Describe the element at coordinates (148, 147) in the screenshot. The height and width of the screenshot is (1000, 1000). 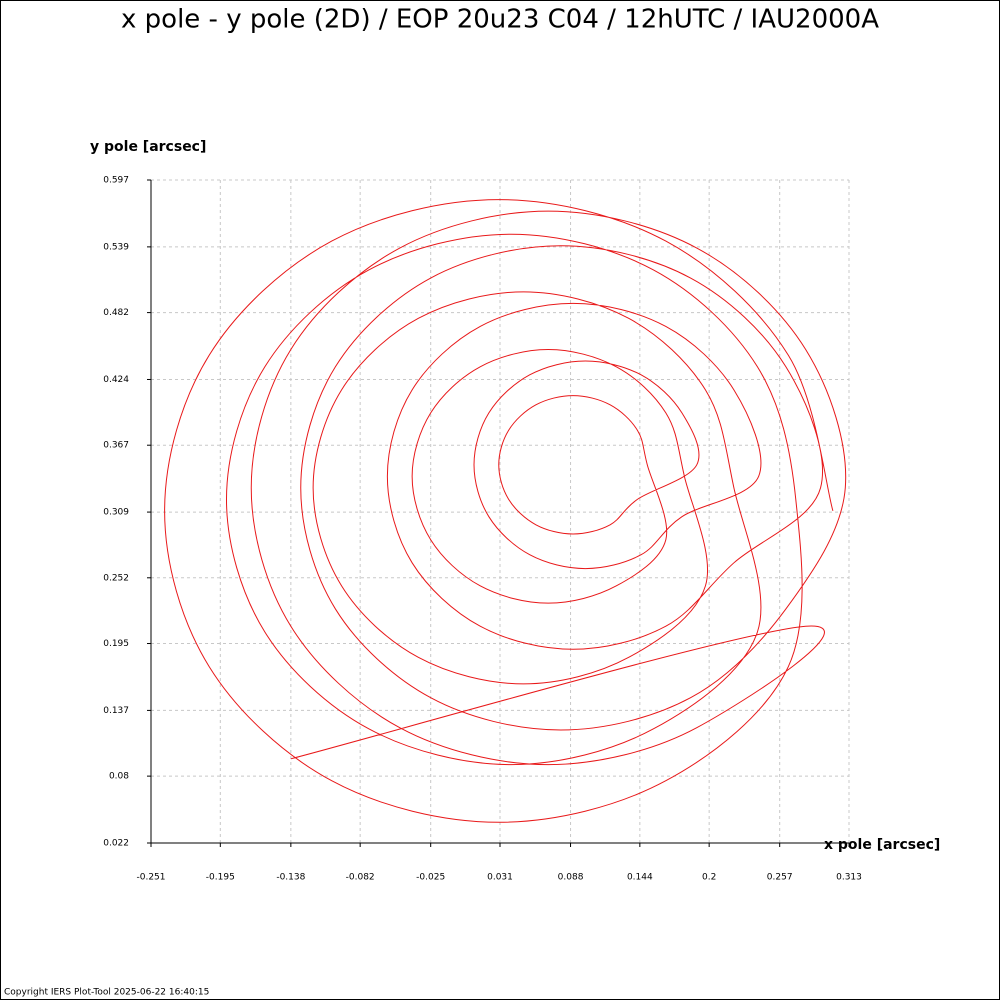
I see `y-axis-label: y pole [arcsec]` at that location.